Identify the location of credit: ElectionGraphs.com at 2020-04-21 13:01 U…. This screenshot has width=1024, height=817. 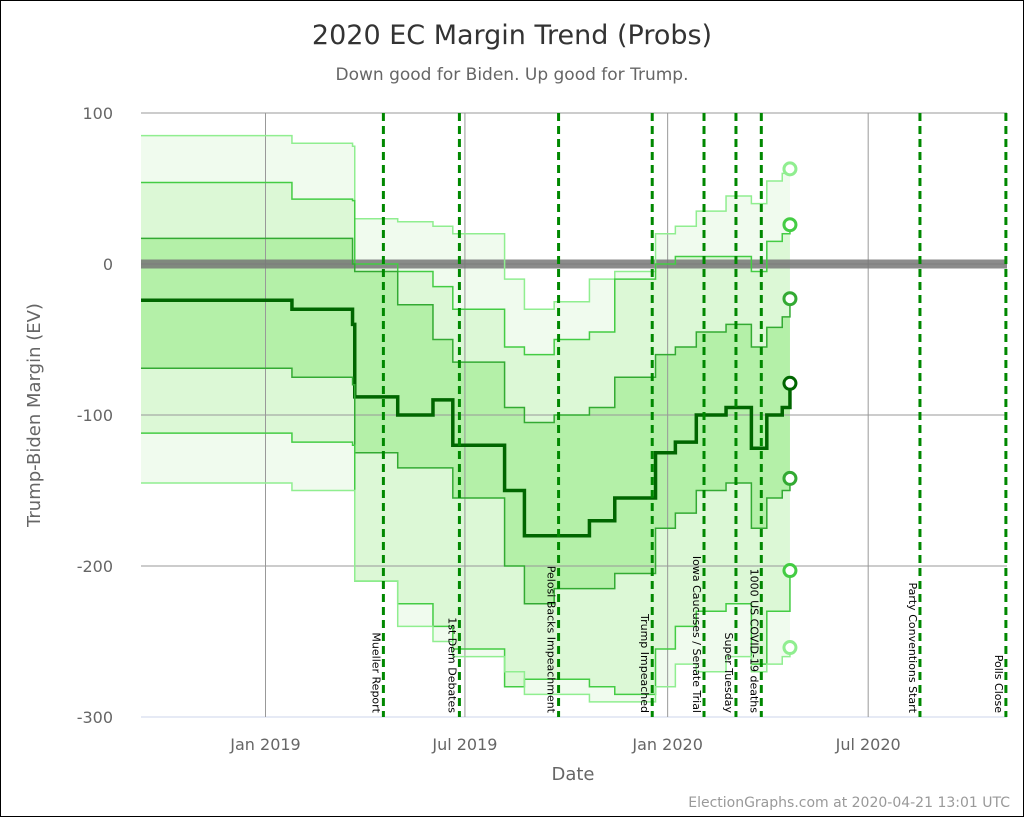
(849, 803).